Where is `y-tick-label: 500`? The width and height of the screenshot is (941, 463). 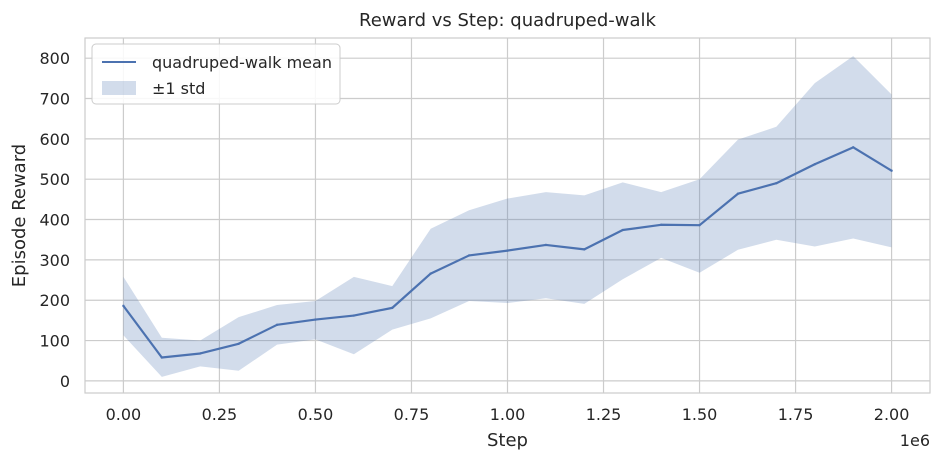
y-tick-label: 500 is located at coordinates (54, 179).